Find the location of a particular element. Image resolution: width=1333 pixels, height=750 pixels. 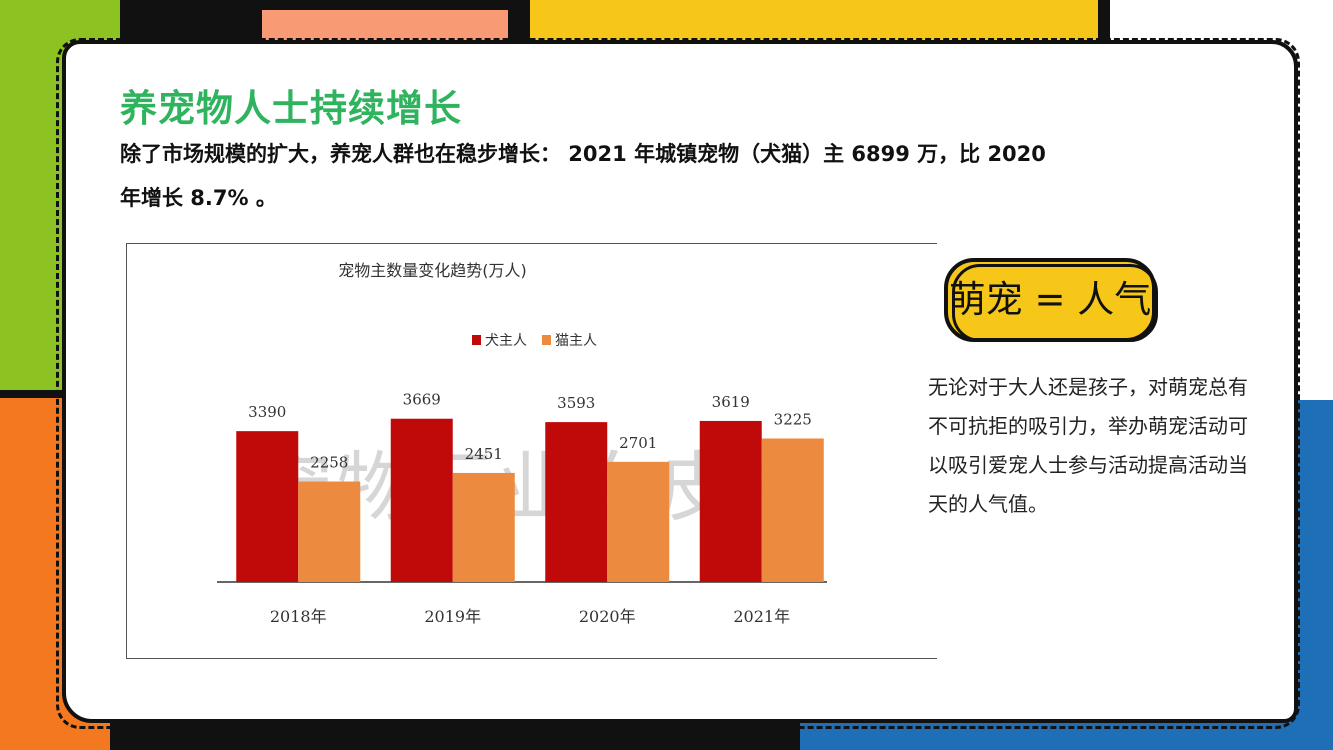

x-tick-label-3: 2021年 is located at coordinates (761, 616).